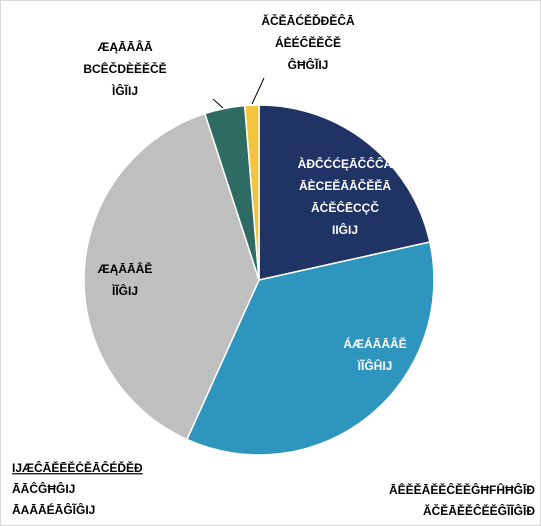 The width and height of the screenshot is (541, 526). I want to click on footnote: ĀÊĚĚĀĚĚĈĚĚĜĦFĤĦĜĪĐ, so click(462, 489).